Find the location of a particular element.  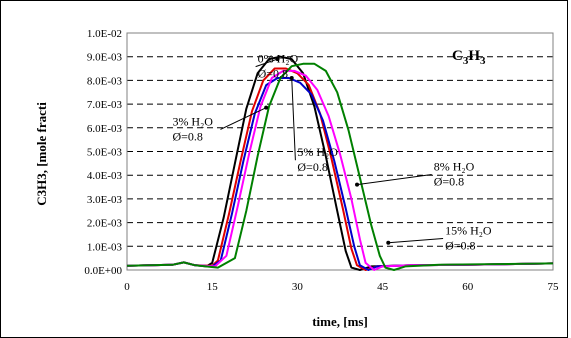

y-tick-label: 3.0E-03 is located at coordinates (105, 200).